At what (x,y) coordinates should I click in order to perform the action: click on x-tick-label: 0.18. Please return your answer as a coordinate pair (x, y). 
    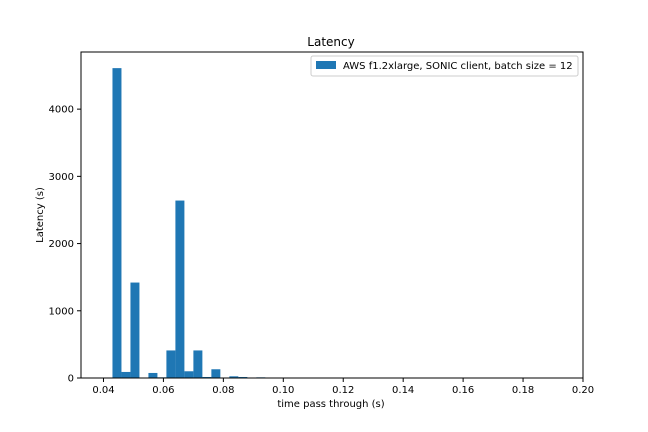
    Looking at the image, I should click on (523, 390).